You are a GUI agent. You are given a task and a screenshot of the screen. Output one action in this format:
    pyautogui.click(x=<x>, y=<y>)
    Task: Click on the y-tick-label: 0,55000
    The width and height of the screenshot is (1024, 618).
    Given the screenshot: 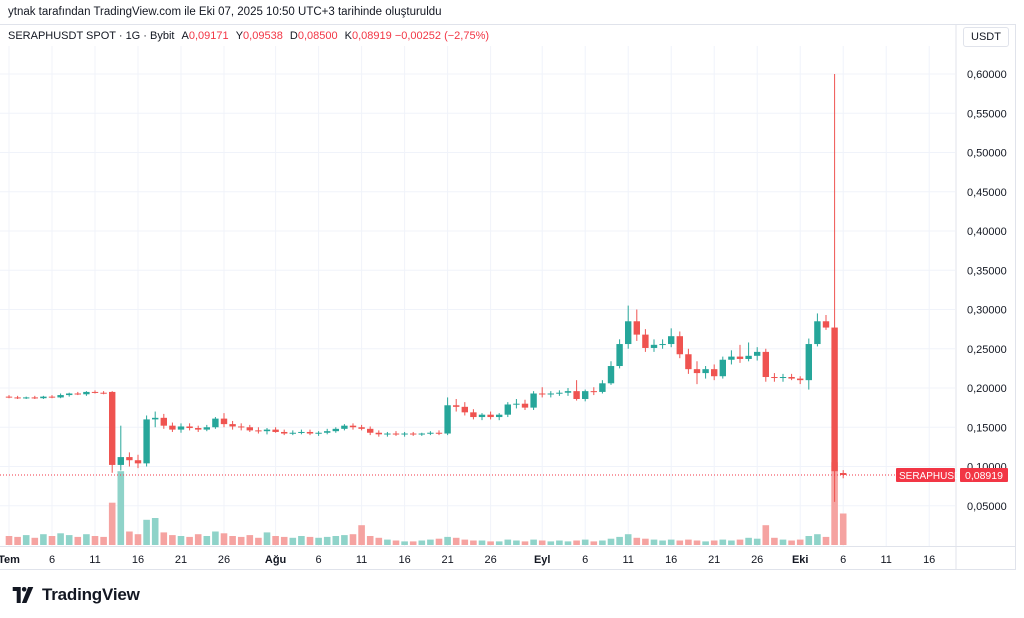 What is the action you would take?
    pyautogui.click(x=987, y=114)
    